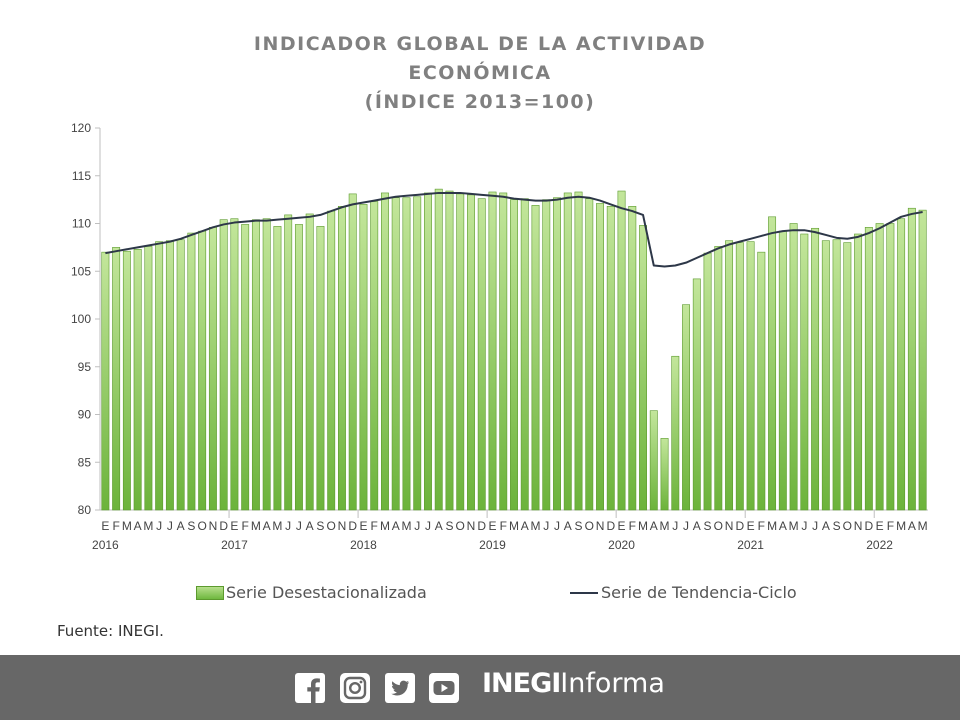 The height and width of the screenshot is (720, 960). Describe the element at coordinates (444, 688) in the screenshot. I see `youtube-icon` at that location.